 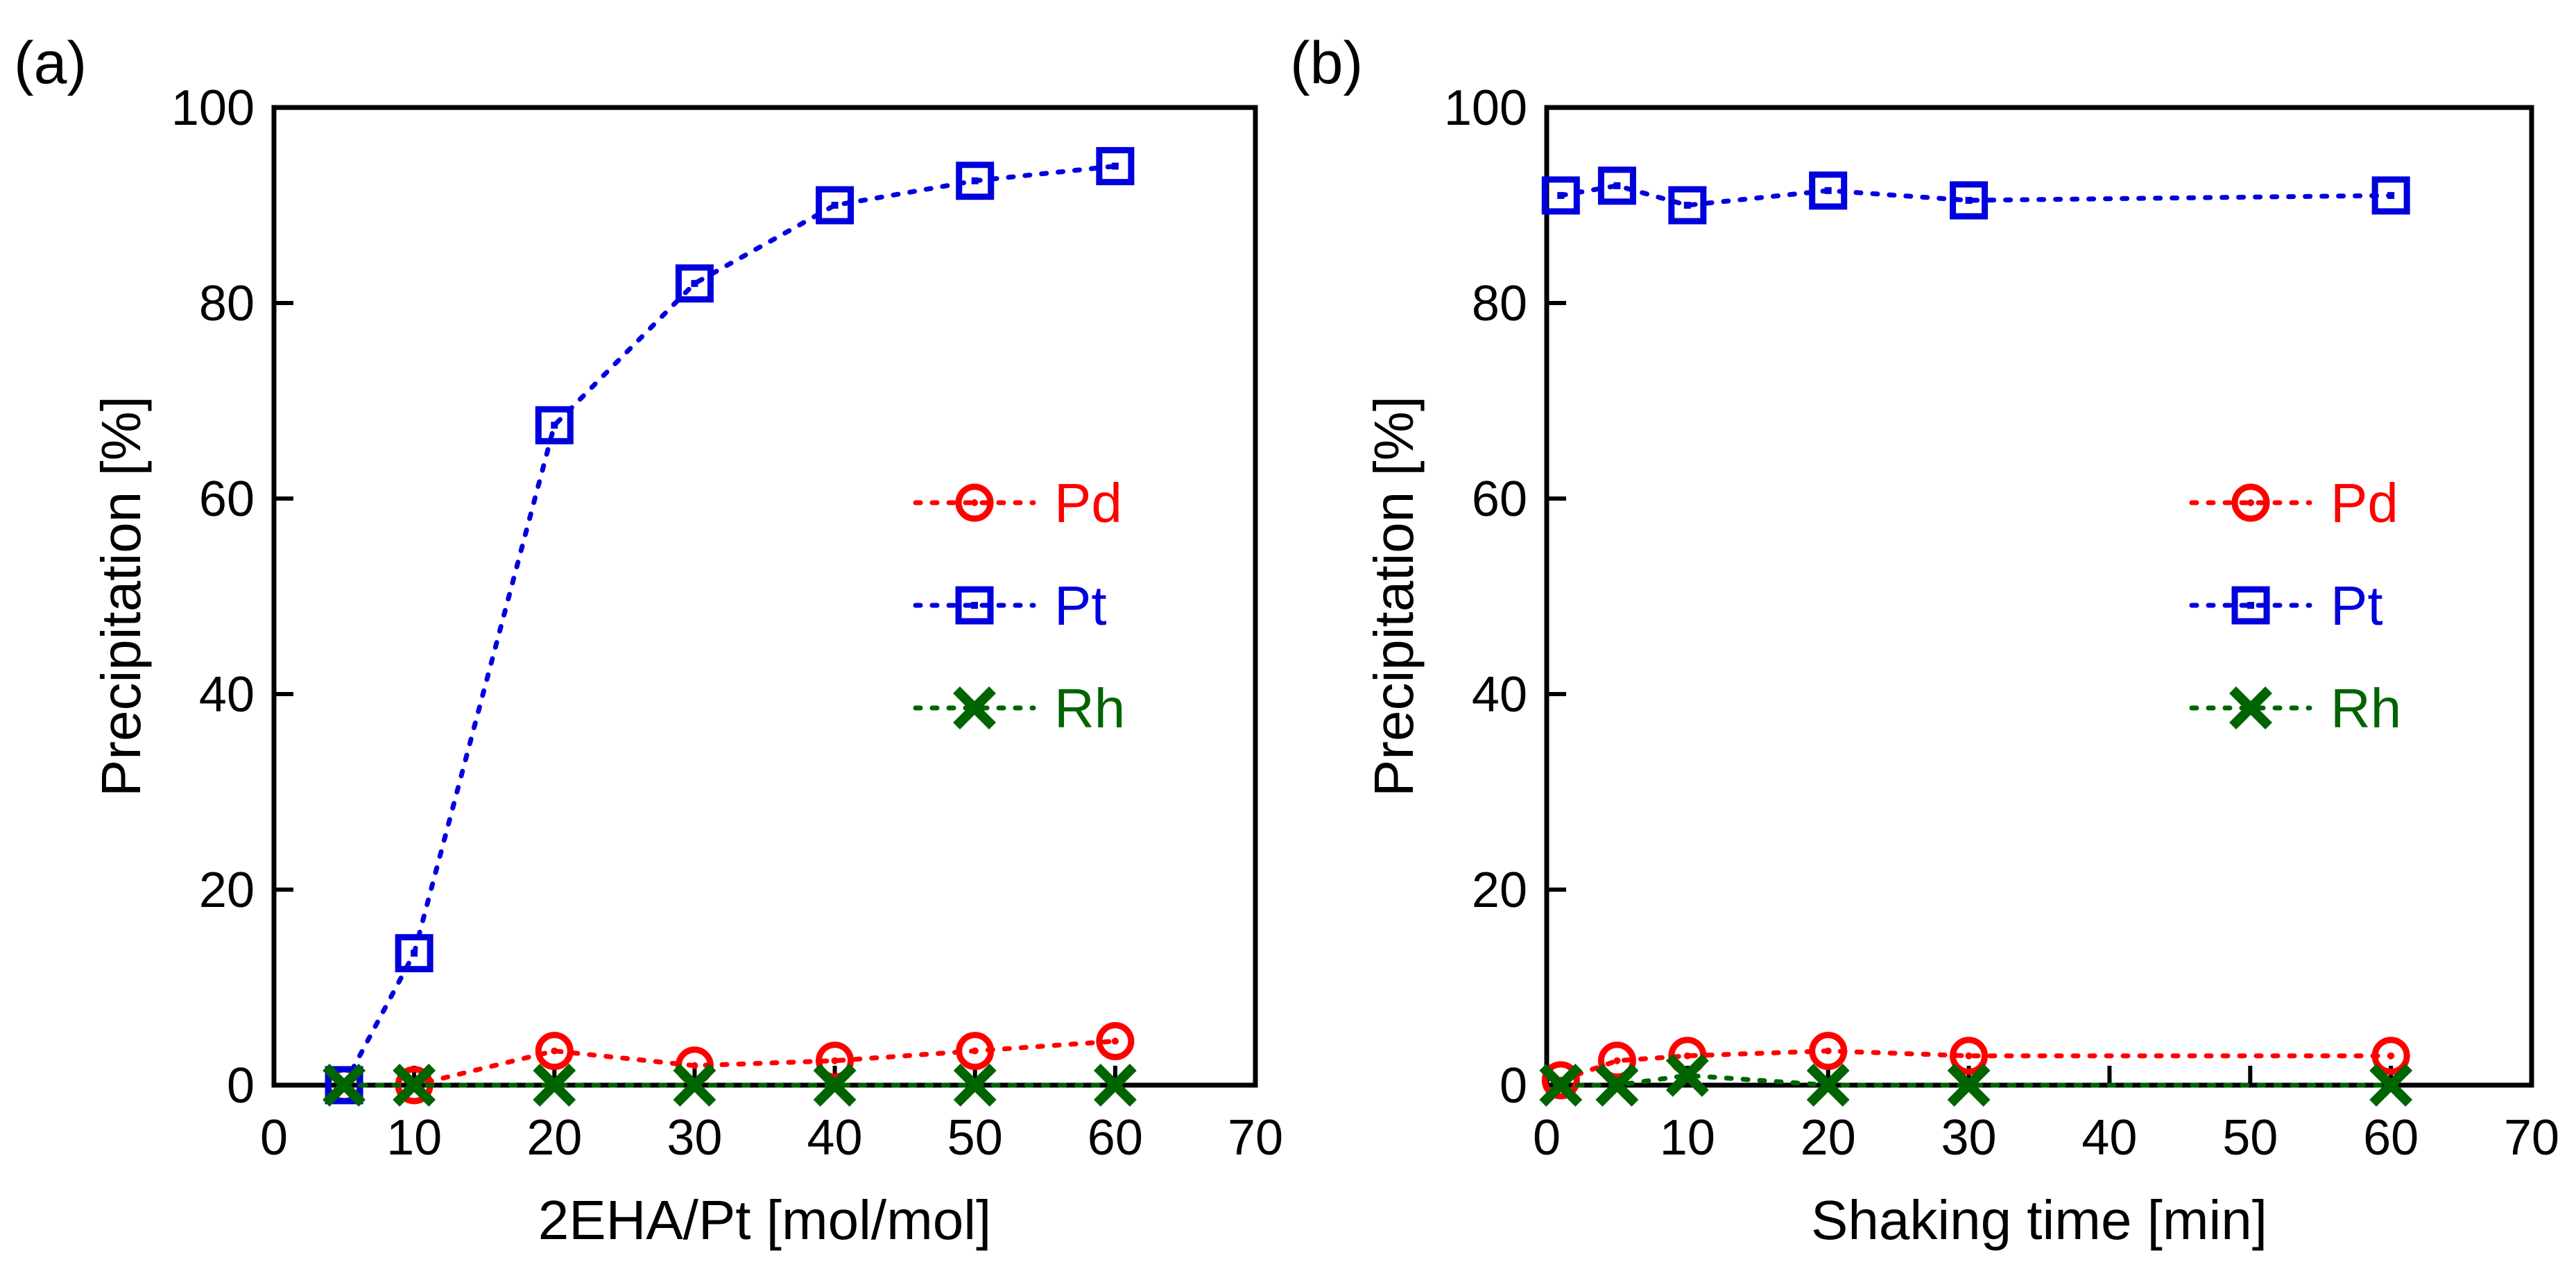 I want to click on panel-b-legend-pd: Pd, so click(x=2293, y=503).